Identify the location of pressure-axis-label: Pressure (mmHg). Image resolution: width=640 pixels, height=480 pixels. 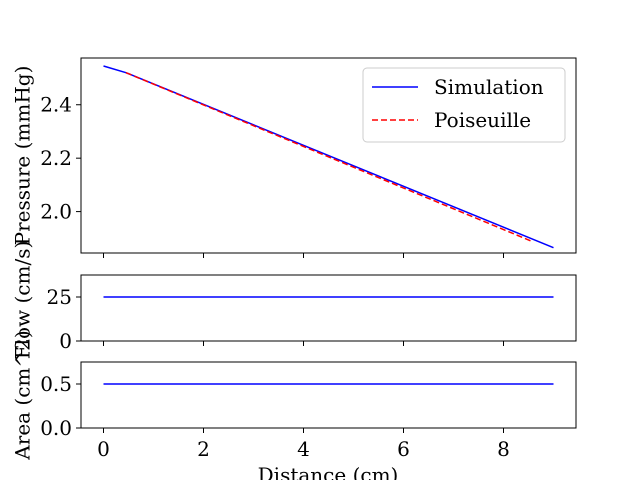
(23, 156).